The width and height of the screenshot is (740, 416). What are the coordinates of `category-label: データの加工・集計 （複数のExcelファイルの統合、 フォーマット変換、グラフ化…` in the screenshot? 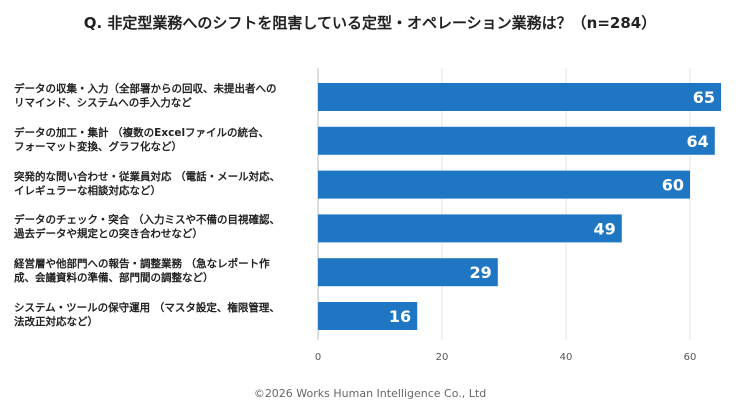 It's located at (164, 140).